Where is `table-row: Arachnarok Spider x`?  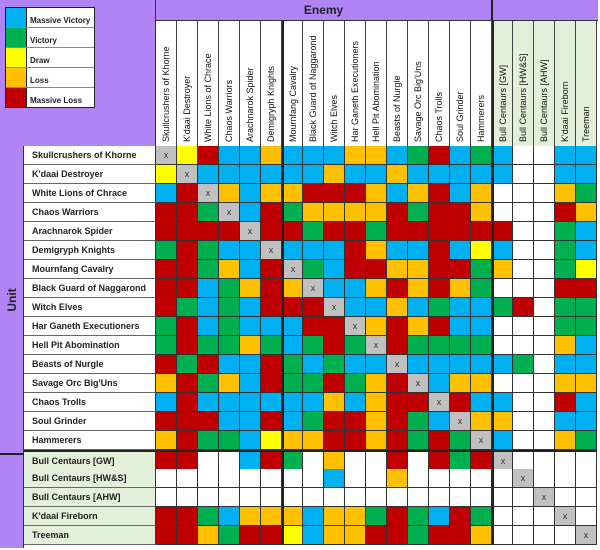 table-row: Arachnarok Spider x is located at coordinates (310, 231).